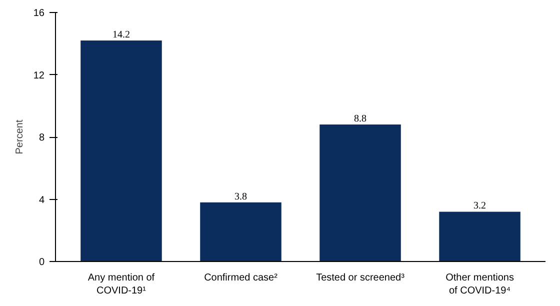 Image resolution: width=560 pixels, height=306 pixels. What do you see at coordinates (39, 13) in the screenshot?
I see `y-tick-label: 16` at bounding box center [39, 13].